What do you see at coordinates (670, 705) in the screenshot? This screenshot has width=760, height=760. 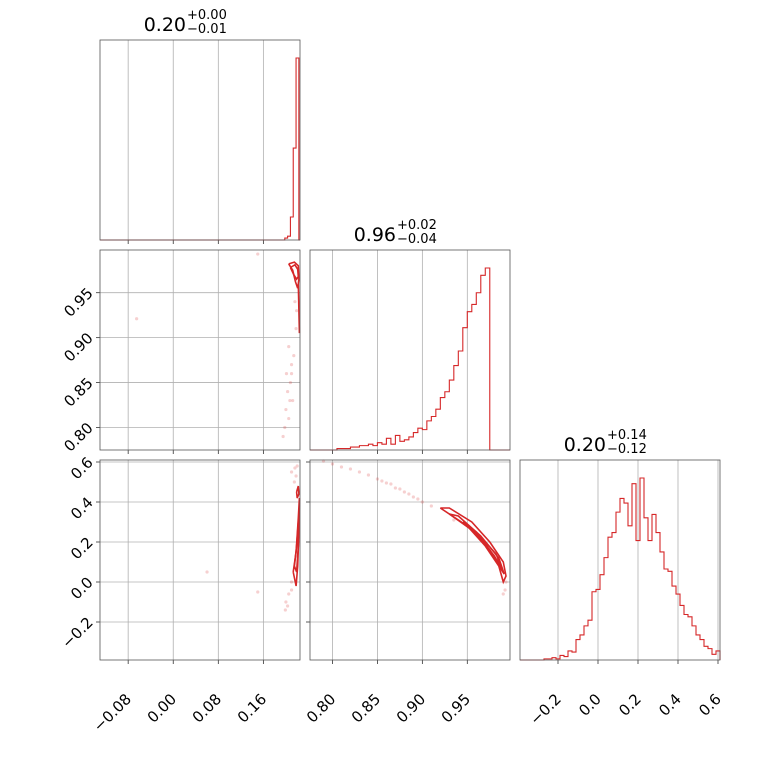 I see `x-tick-label: 0.4` at bounding box center [670, 705].